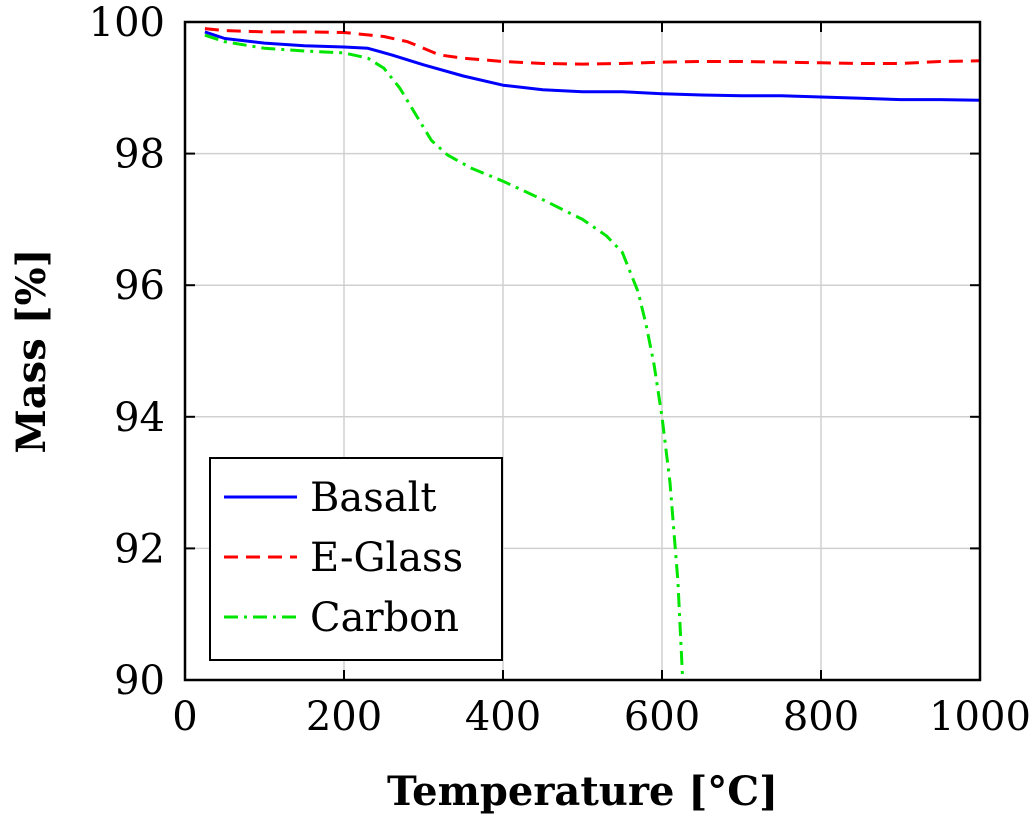 Image resolution: width=1033 pixels, height=824 pixels. What do you see at coordinates (662, 717) in the screenshot?
I see `x-tick-label: 600` at bounding box center [662, 717].